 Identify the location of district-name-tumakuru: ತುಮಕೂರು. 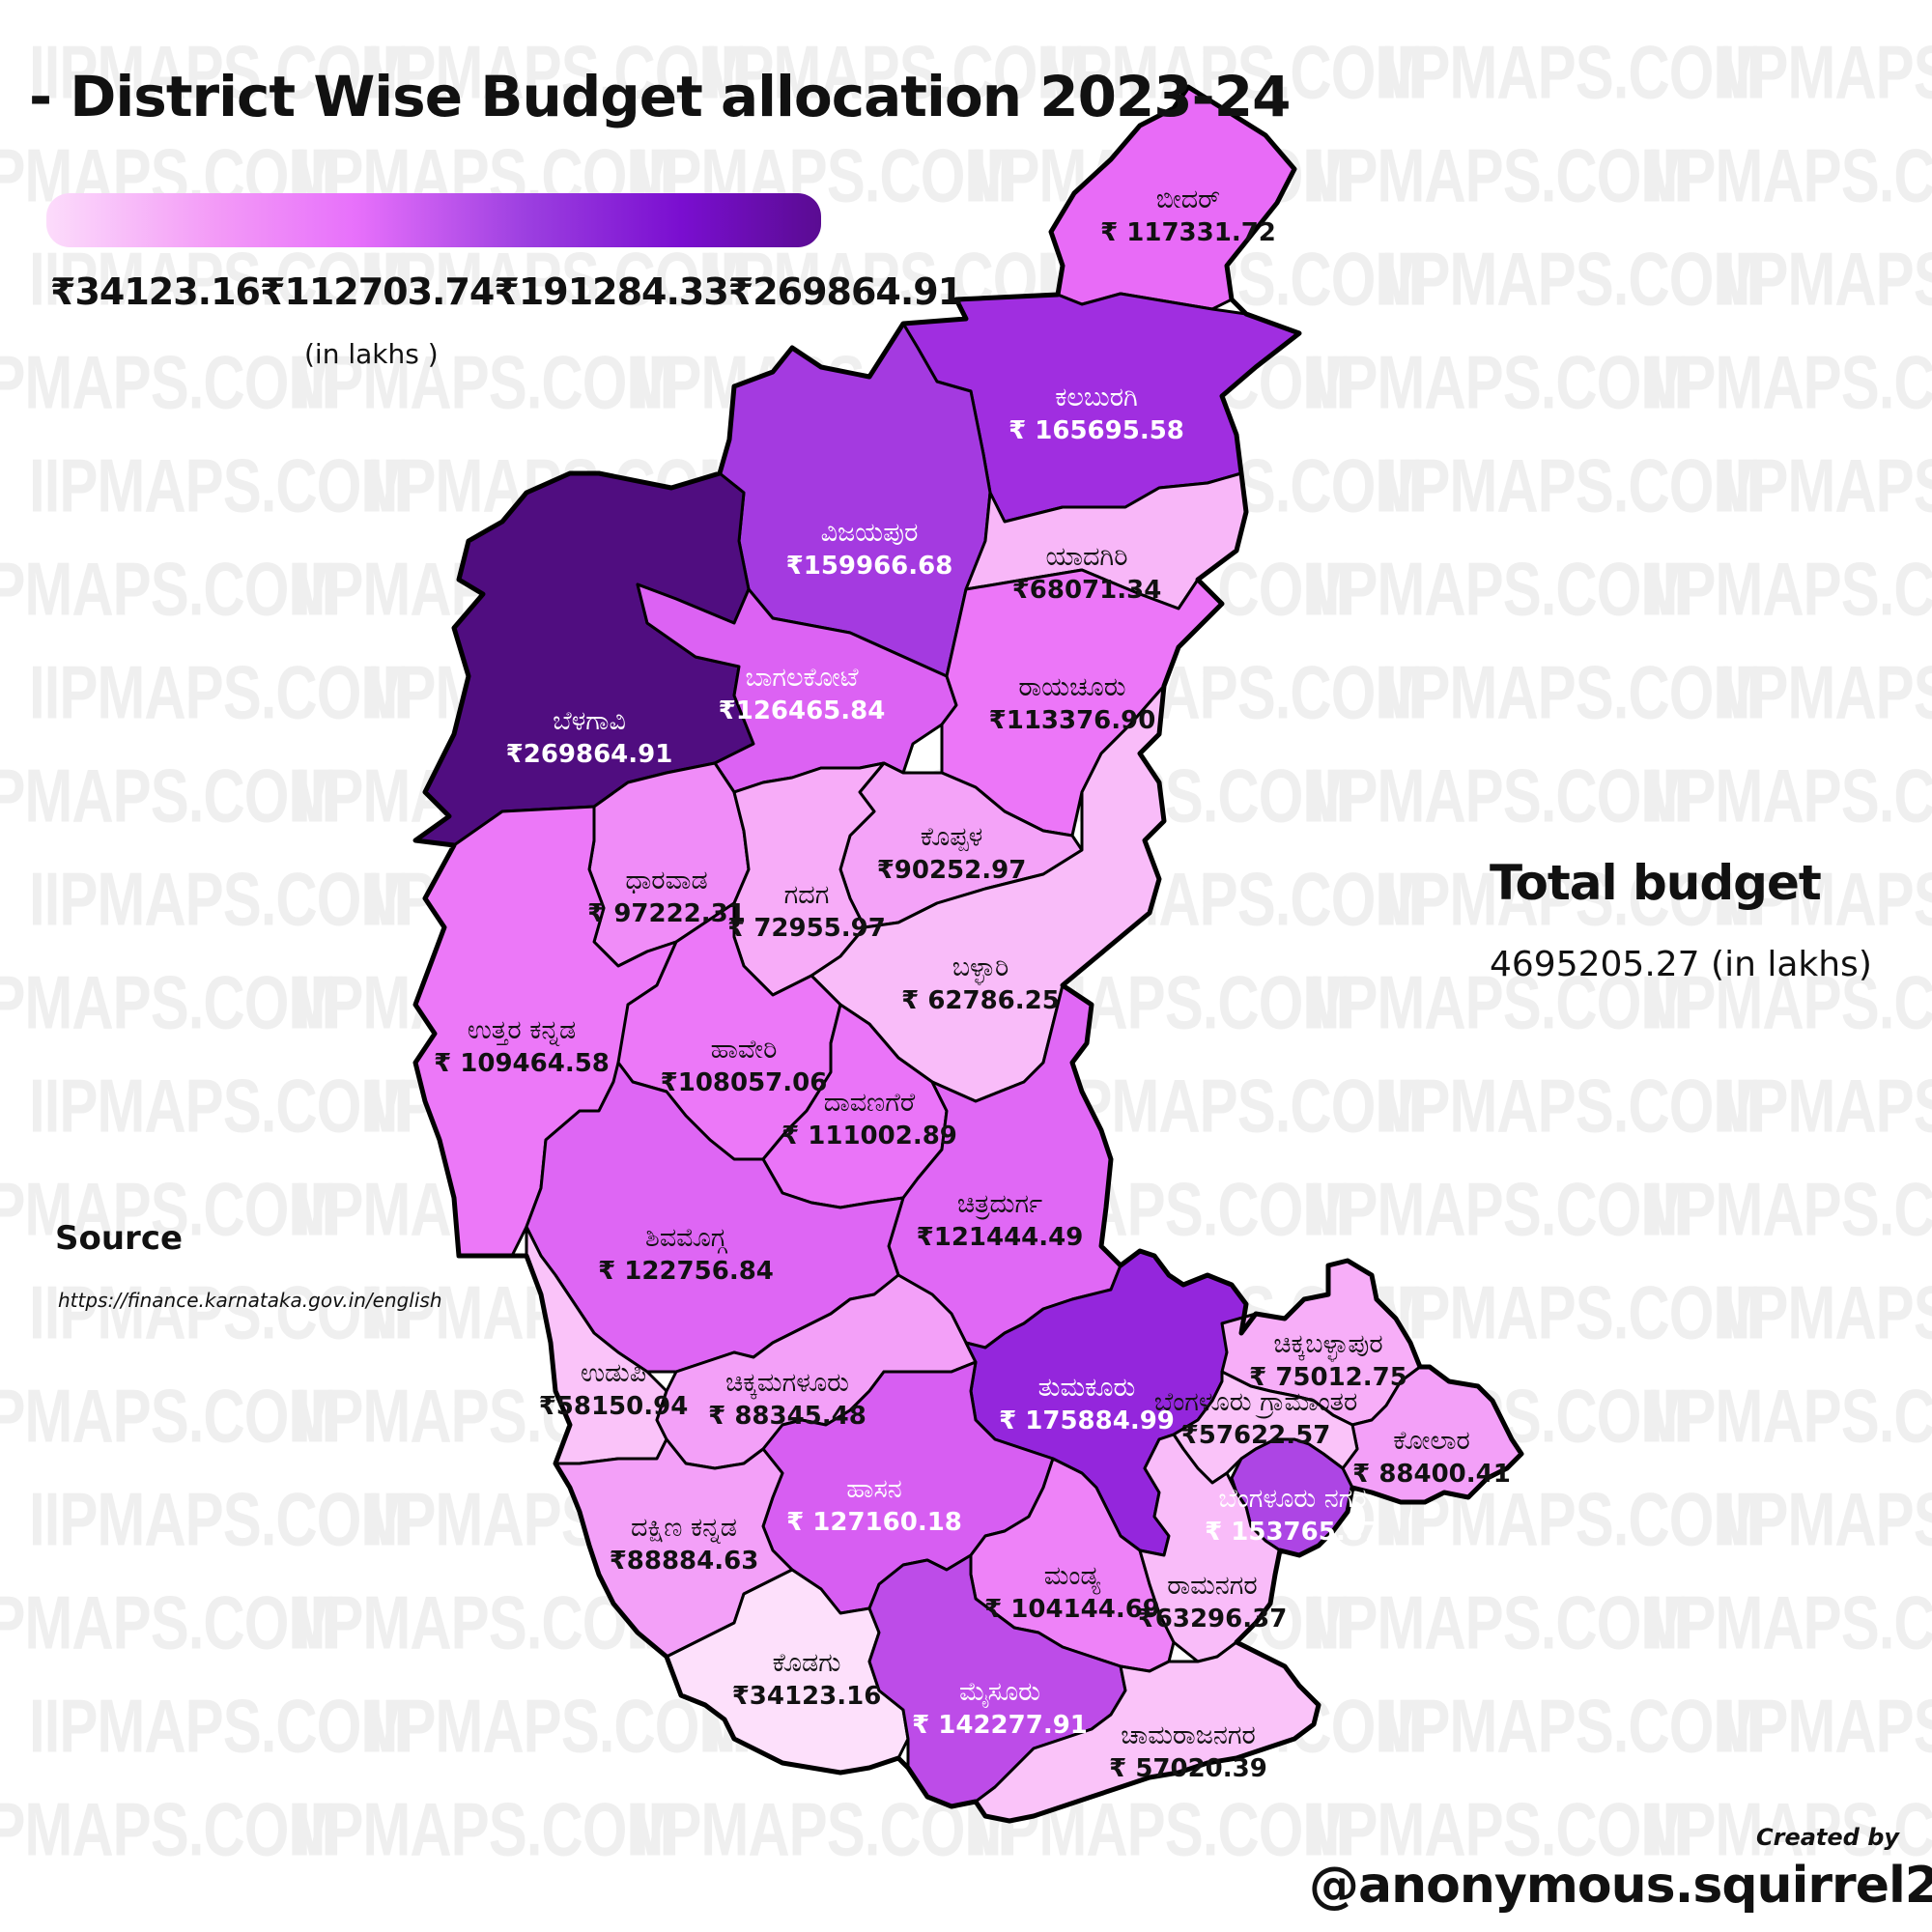
(1087, 1388).